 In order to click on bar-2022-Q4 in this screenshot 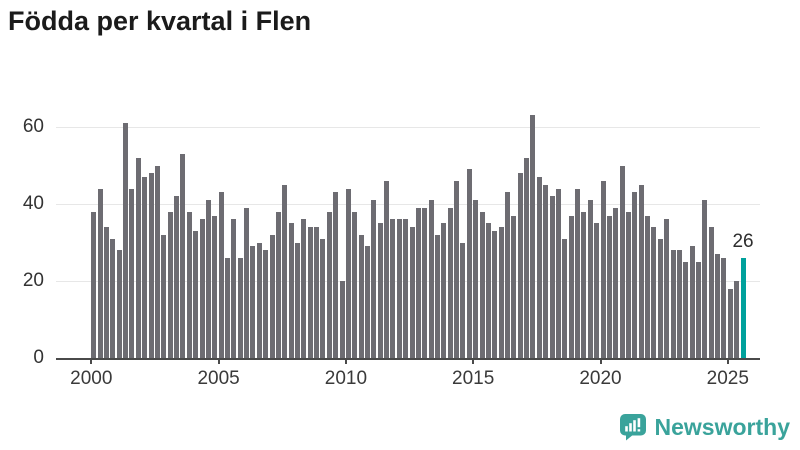, I will do `click(673, 304)`.